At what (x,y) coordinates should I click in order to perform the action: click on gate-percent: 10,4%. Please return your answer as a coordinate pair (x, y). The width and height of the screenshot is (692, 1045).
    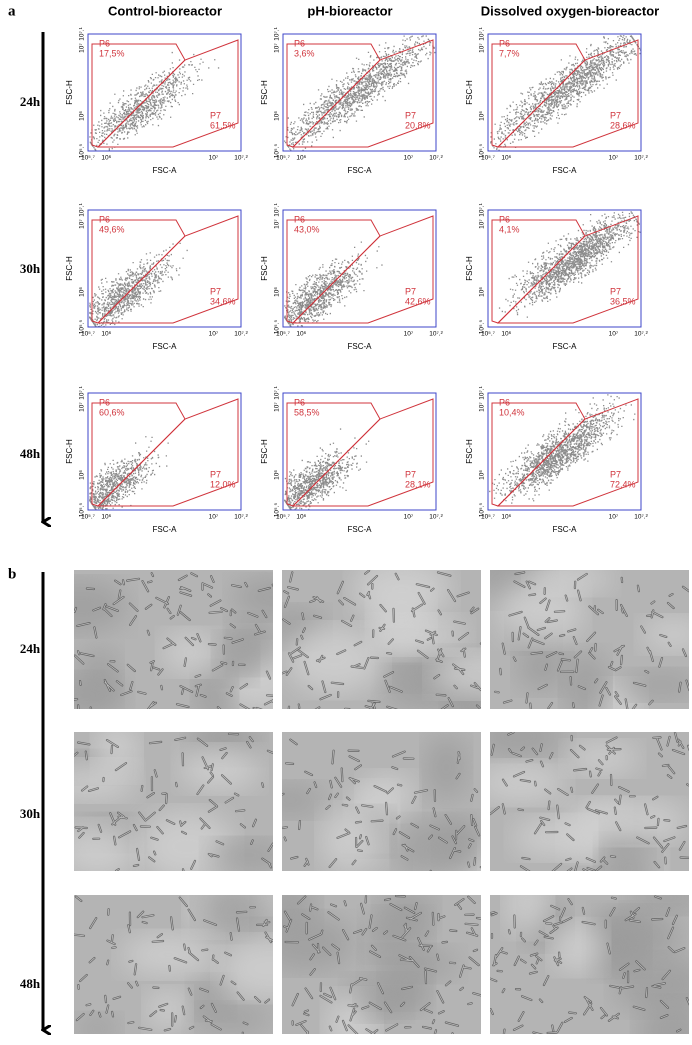
    Looking at the image, I should click on (512, 412).